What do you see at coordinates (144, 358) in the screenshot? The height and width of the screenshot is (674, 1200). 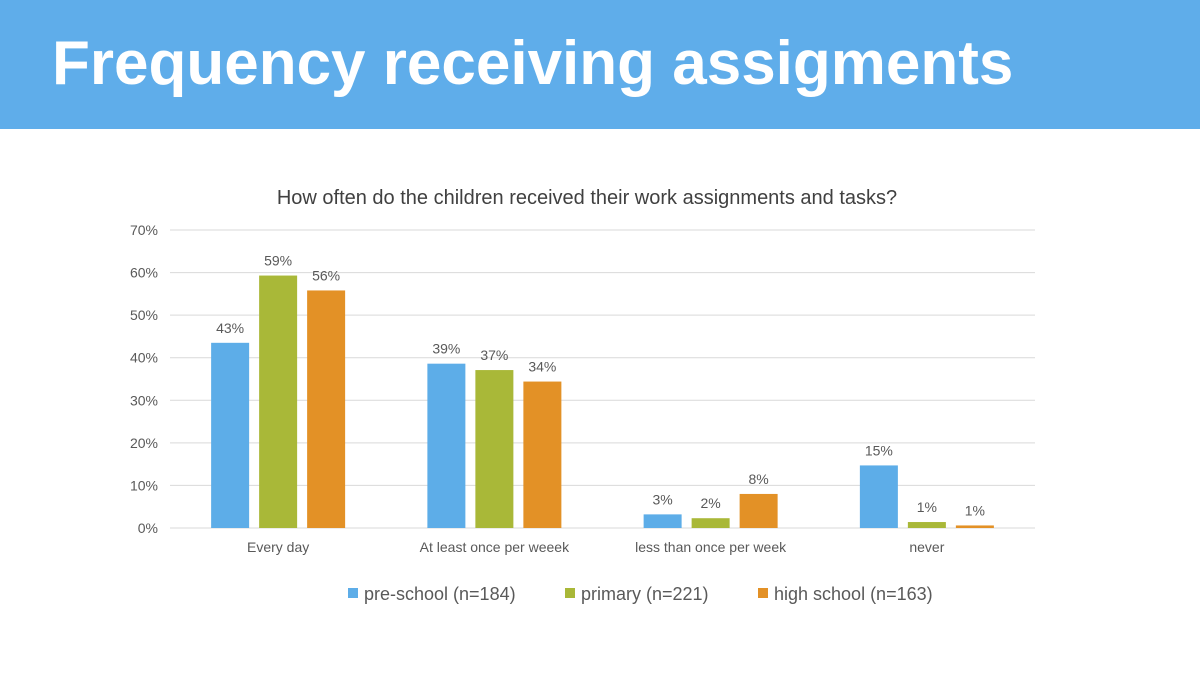 I see `y-tick-label: 40%` at bounding box center [144, 358].